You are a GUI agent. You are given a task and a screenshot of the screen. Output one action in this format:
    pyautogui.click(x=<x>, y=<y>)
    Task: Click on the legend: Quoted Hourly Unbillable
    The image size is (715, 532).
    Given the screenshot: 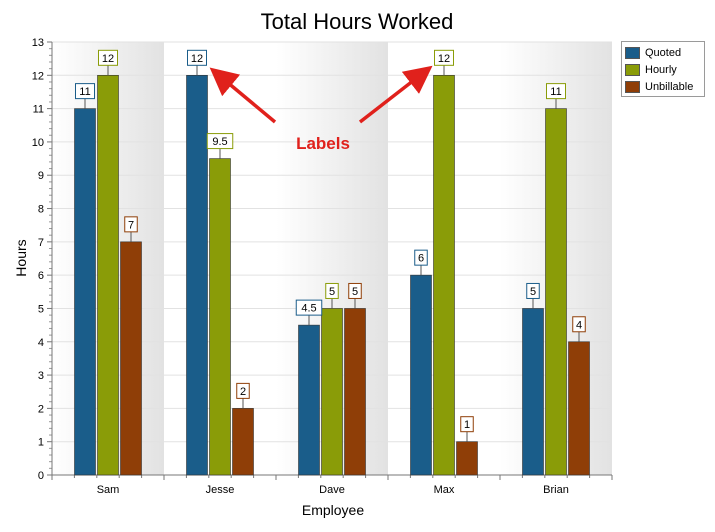 What is the action you would take?
    pyautogui.click(x=663, y=69)
    